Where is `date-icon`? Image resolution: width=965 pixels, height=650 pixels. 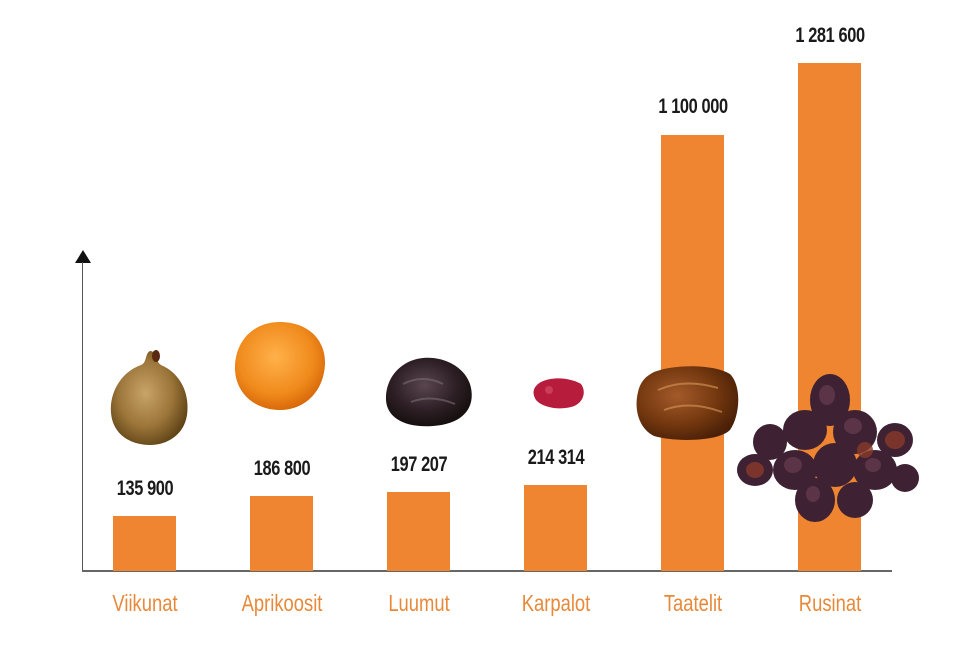
date-icon is located at coordinates (687, 403).